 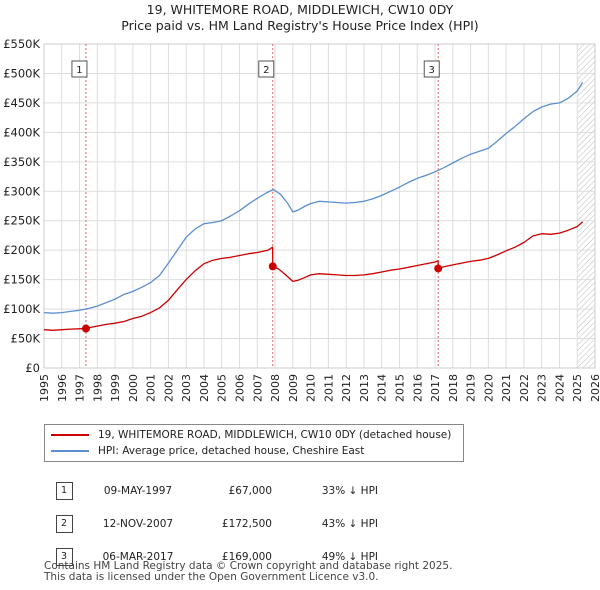 I want to click on x-tick-label: 2000, so click(x=133, y=388).